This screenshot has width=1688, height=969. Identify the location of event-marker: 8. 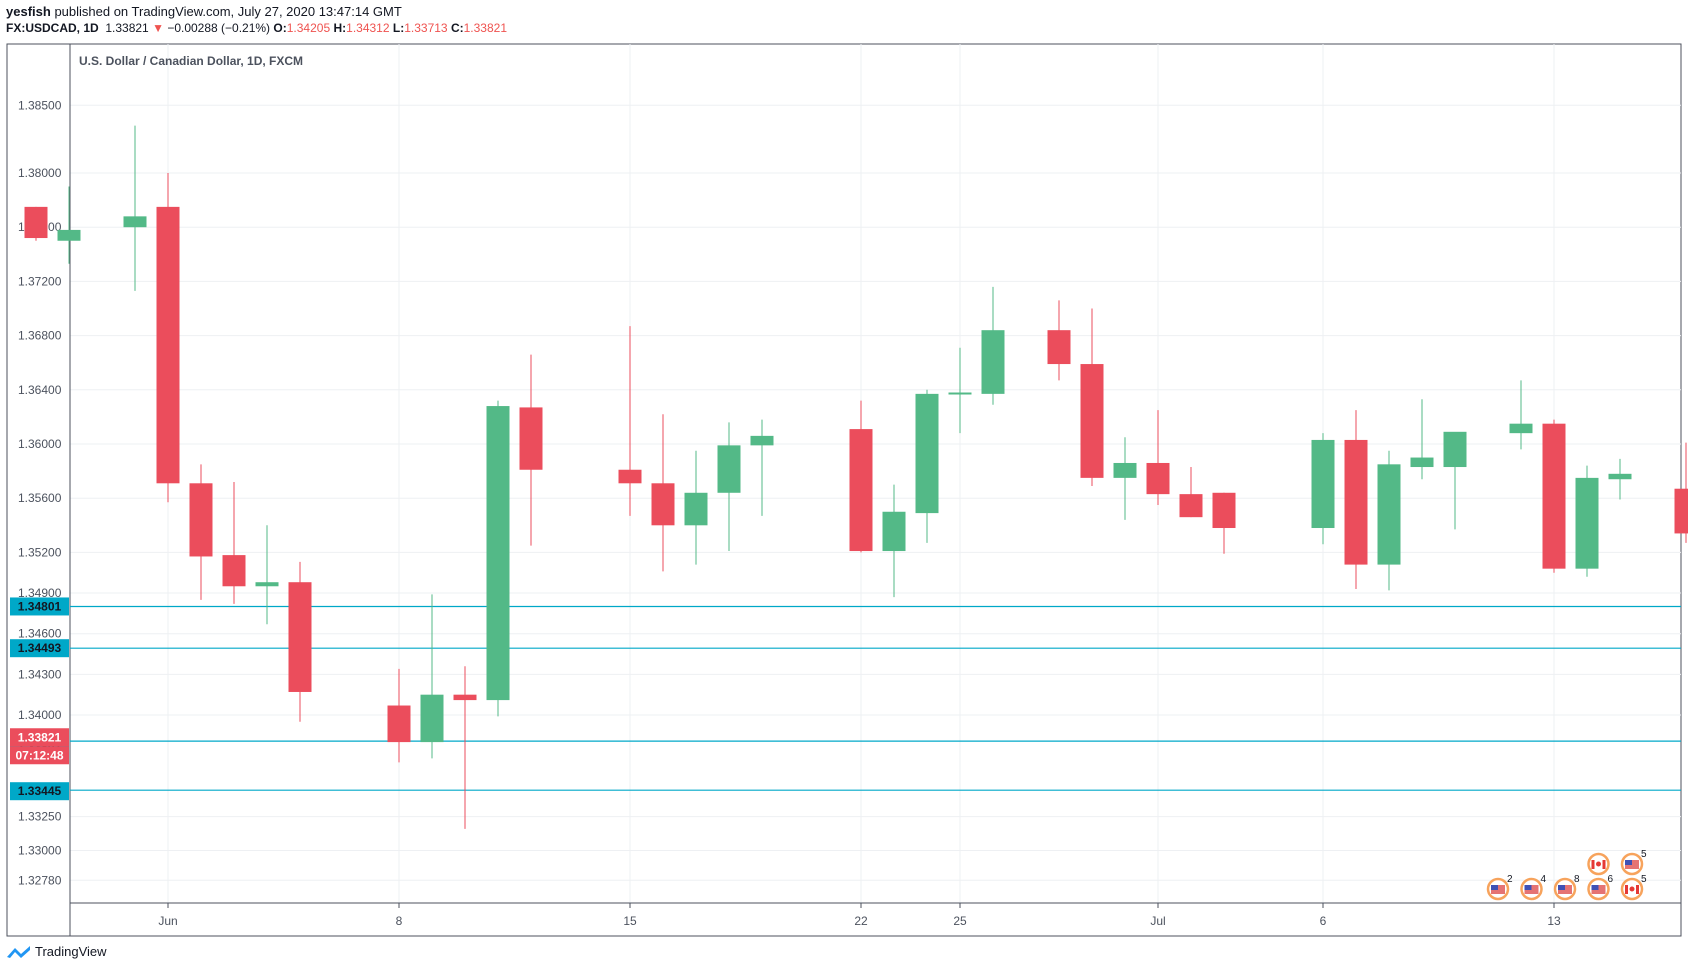
(1566, 887).